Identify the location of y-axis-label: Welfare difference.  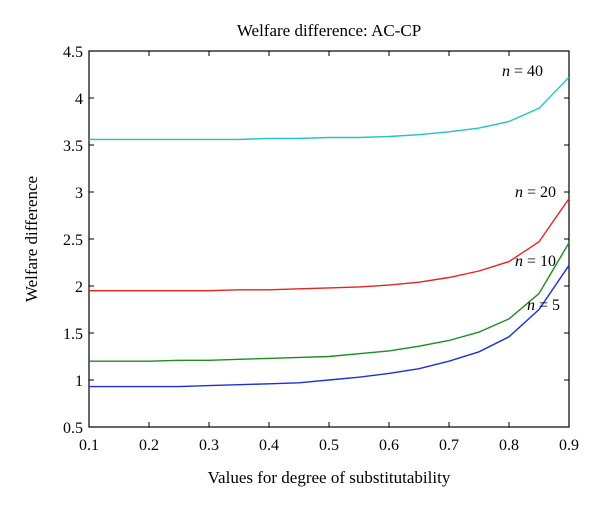
(31, 239).